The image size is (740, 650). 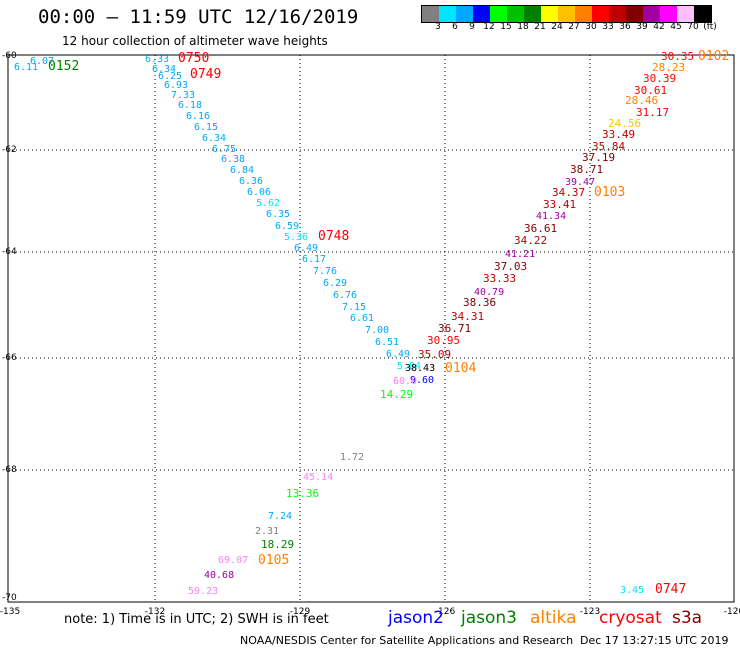 I want to click on generation-timestamp: Dec 17 13:27:15 UTC 2019, so click(x=654, y=640).